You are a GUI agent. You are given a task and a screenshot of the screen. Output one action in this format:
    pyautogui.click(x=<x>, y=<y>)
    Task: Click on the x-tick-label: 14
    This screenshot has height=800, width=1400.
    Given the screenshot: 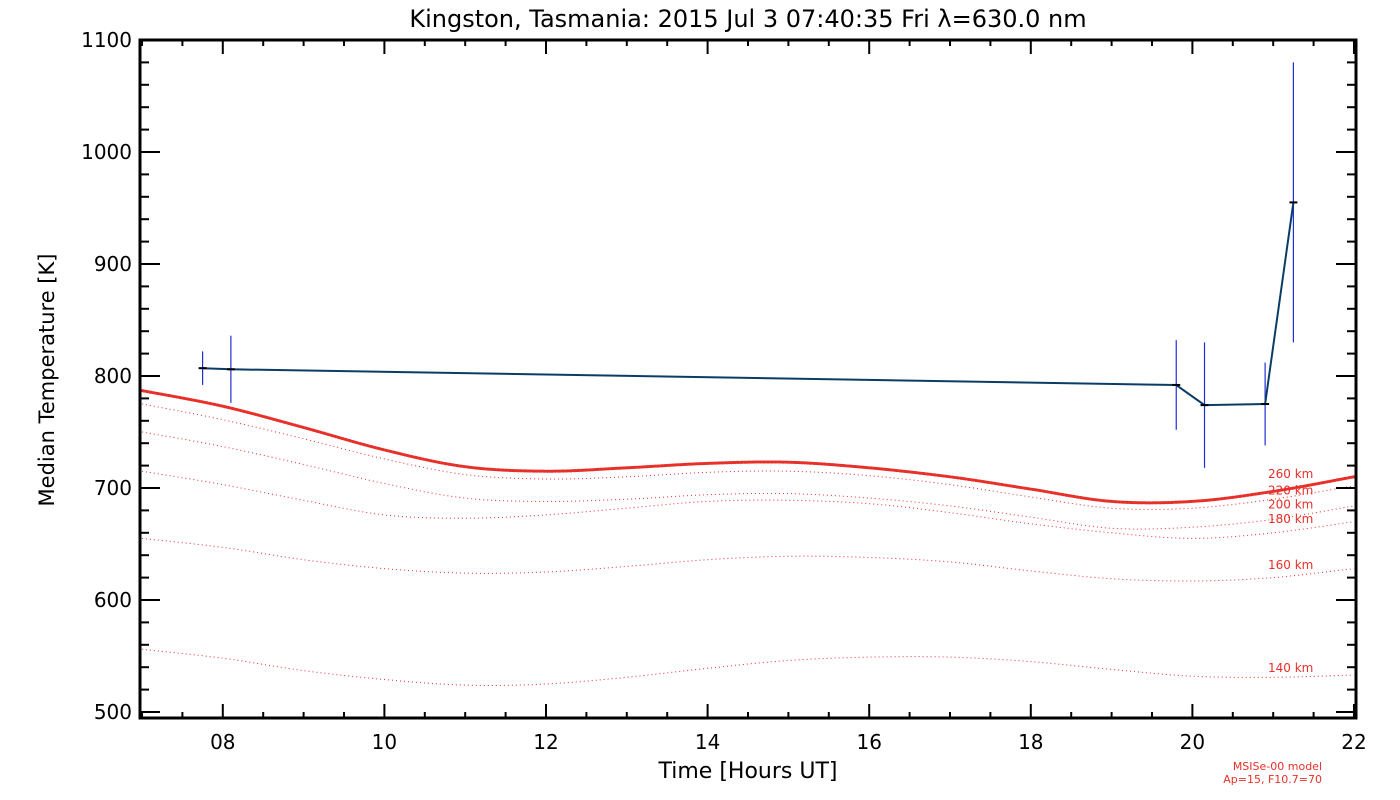 What is the action you would take?
    pyautogui.click(x=707, y=742)
    